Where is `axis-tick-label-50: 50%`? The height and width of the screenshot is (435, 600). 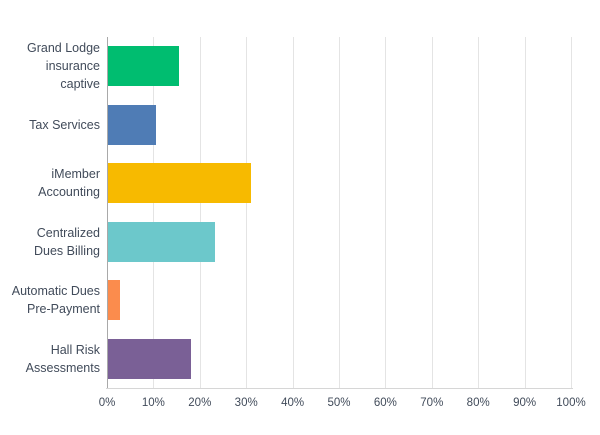 axis-tick-label-50: 50% is located at coordinates (339, 403).